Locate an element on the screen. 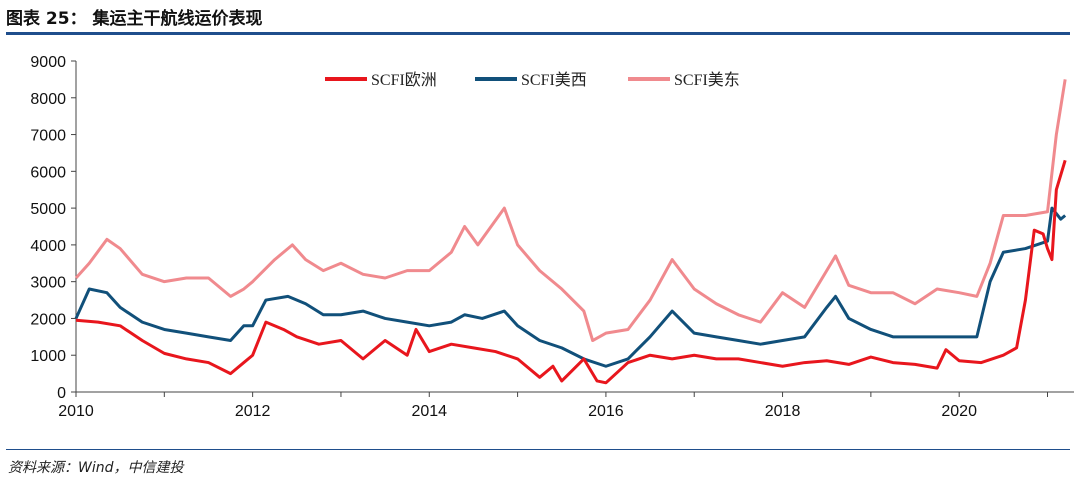 The width and height of the screenshot is (1080, 481). legend-label: SCFI美西 is located at coordinates (554, 80).